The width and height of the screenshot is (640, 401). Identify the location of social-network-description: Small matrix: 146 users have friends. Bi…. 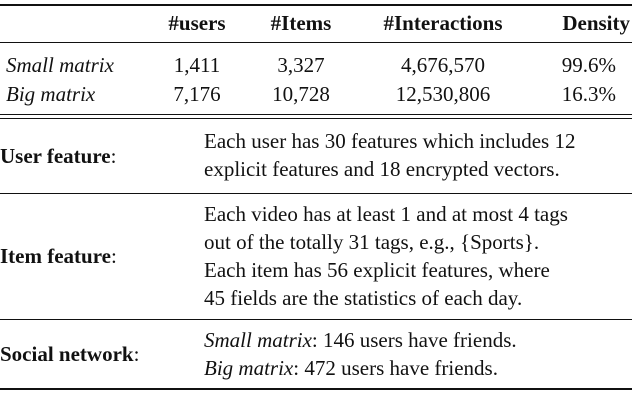
(360, 354).